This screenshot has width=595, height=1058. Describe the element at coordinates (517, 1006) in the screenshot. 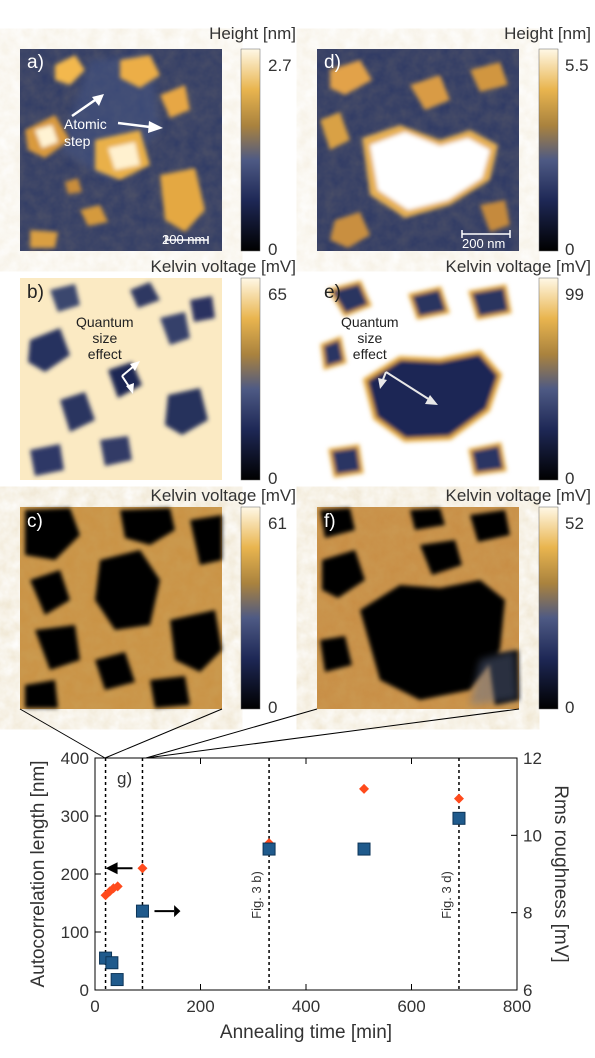

I see `x-tick-label: 800` at that location.